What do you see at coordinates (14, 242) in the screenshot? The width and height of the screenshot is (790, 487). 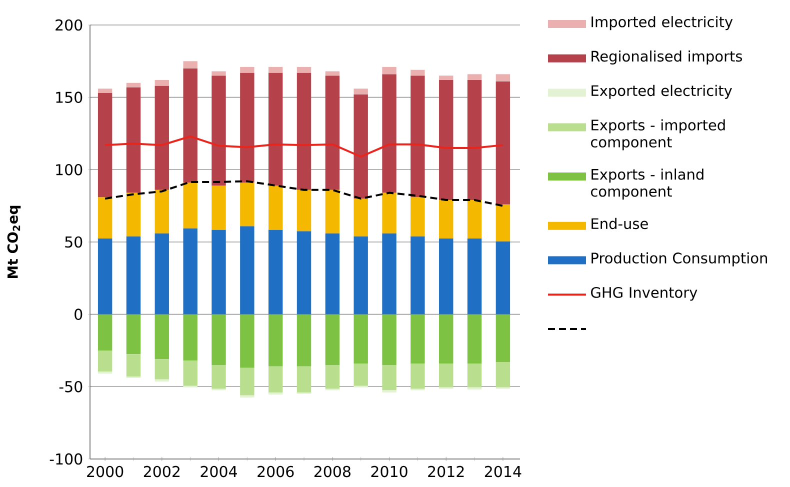 I see `y-axis-title: Mt CO$_{2}$eq` at bounding box center [14, 242].